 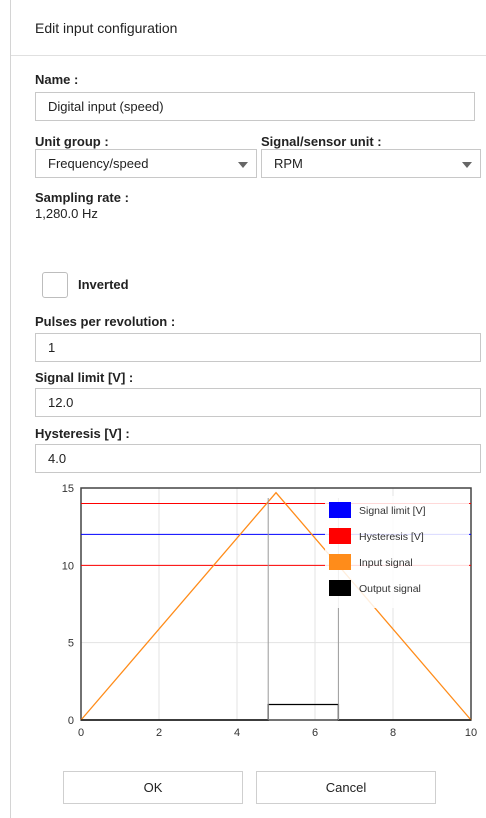 What do you see at coordinates (71, 721) in the screenshot?
I see `y-tick-label: 0` at bounding box center [71, 721].